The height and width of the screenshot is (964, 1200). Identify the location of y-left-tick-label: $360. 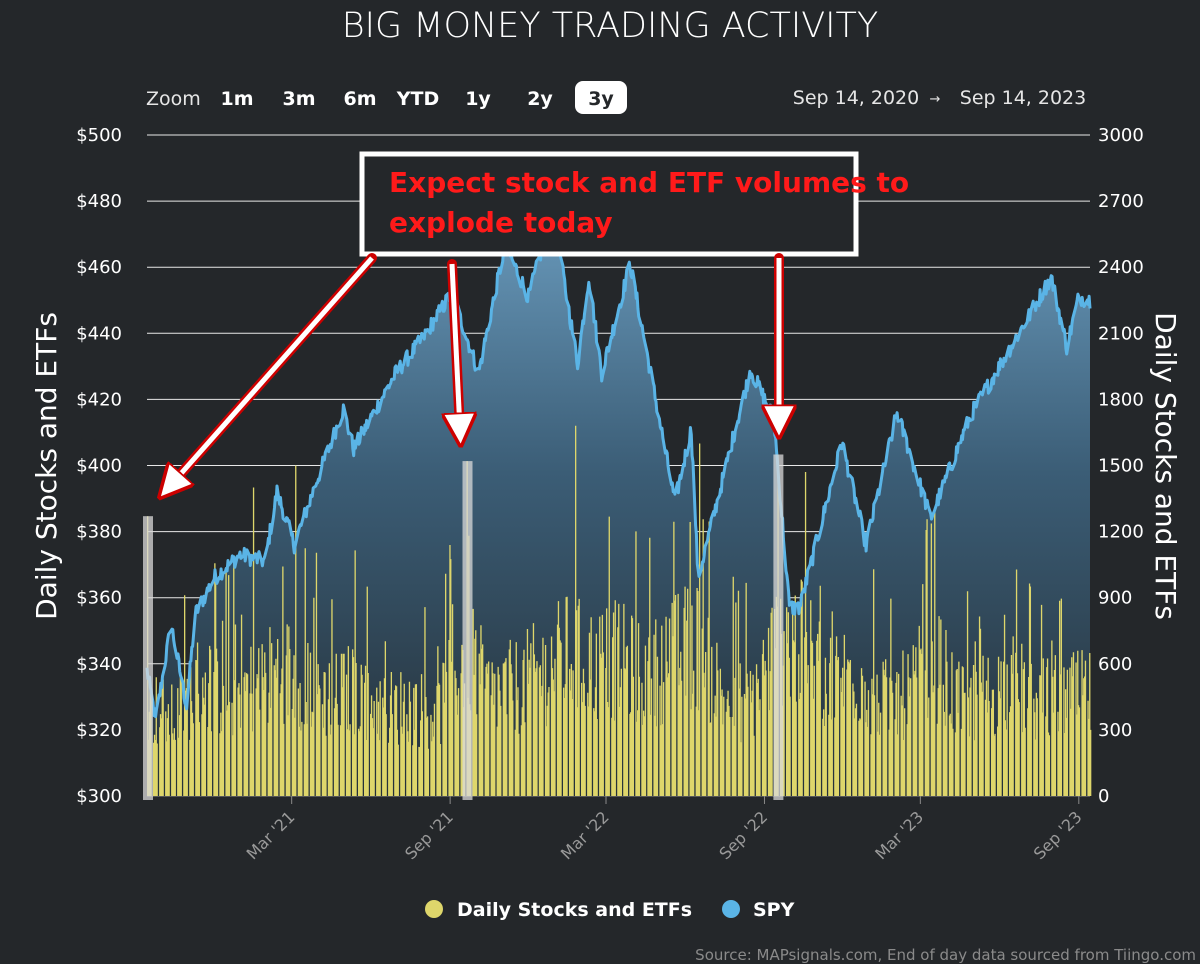
(99, 598).